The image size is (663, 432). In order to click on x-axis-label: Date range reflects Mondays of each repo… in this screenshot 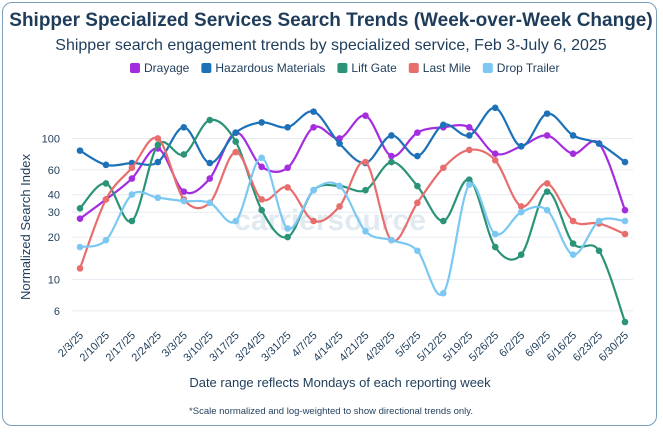, I will do `click(340, 382)`.